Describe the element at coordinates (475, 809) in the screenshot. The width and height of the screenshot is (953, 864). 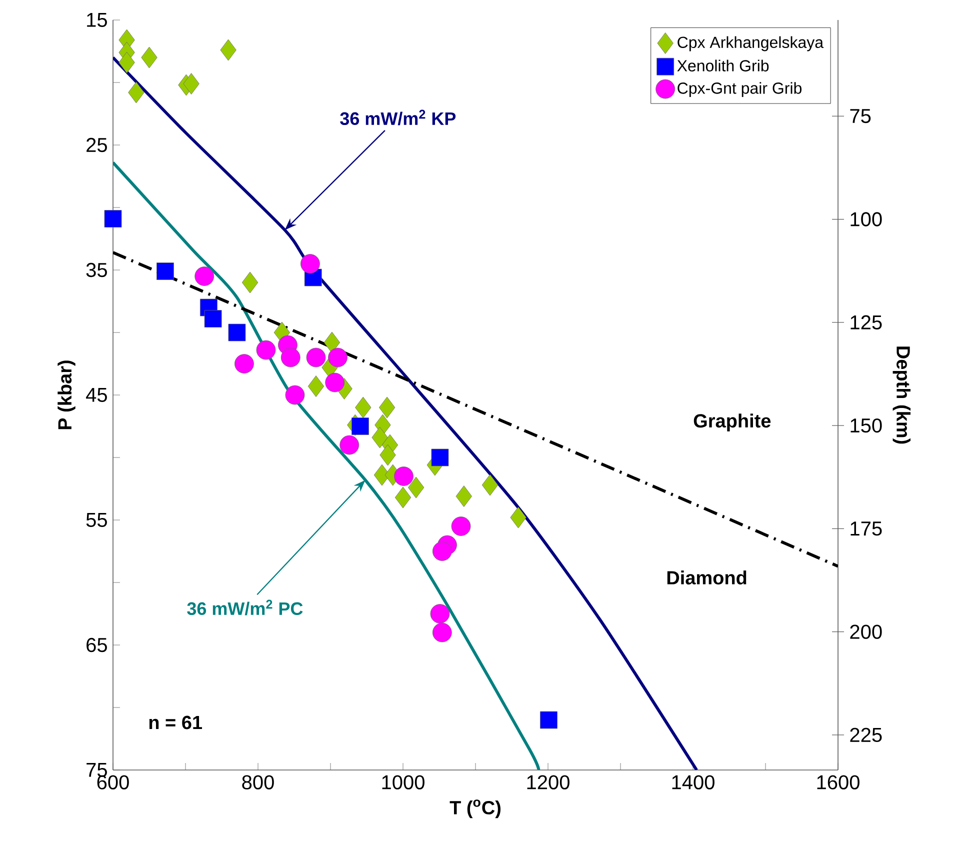
I see `x-axis-title: T ($^{o}$C)` at that location.